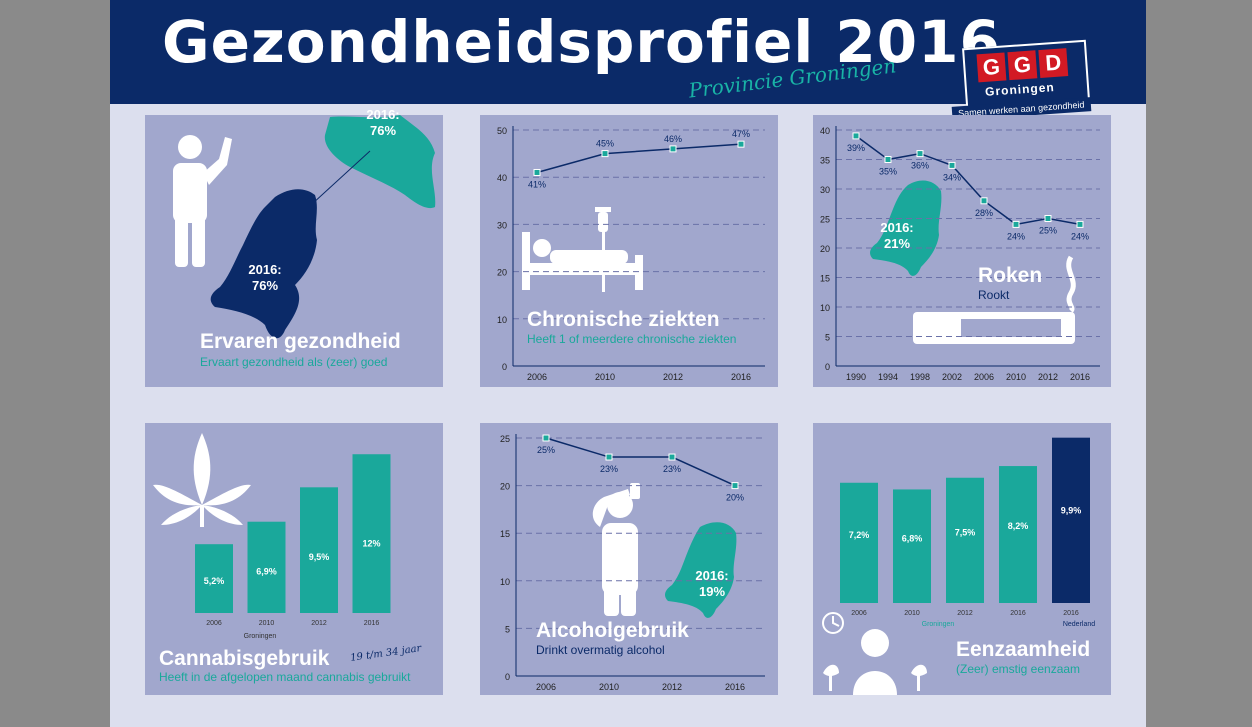  Describe the element at coordinates (380, 162) in the screenshot. I see `groningen-map` at that location.